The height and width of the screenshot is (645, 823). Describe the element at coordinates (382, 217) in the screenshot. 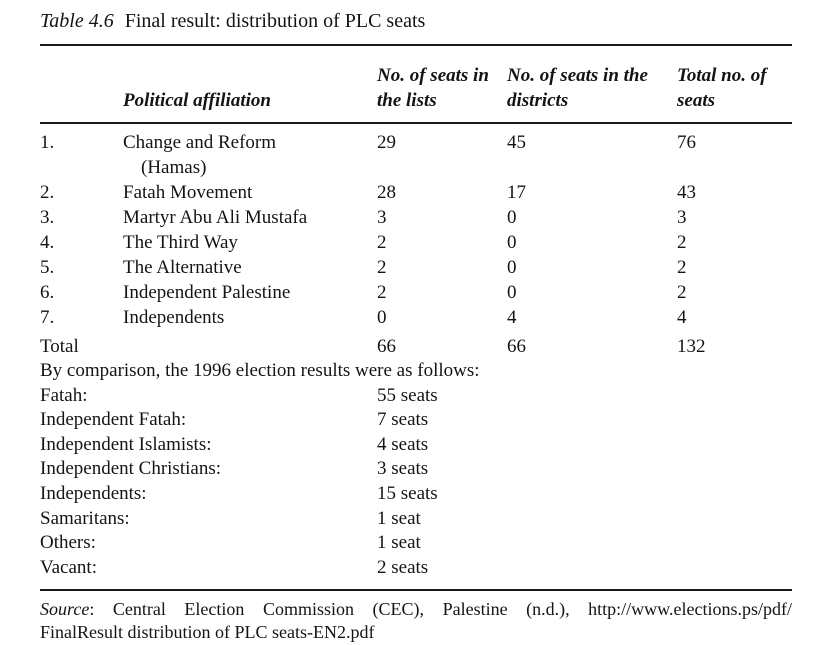

I see `seats-in-lists: 3` at that location.